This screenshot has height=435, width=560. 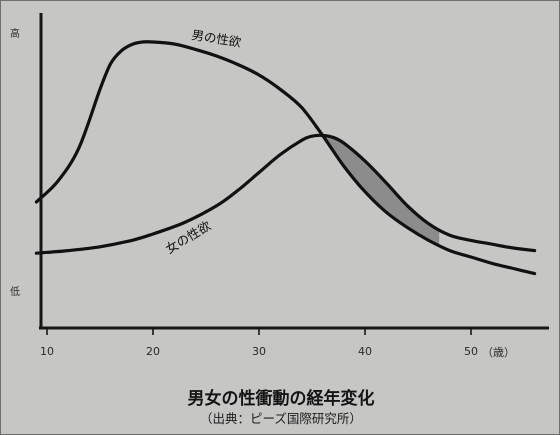 I want to click on x-tick-label-10: 10, so click(x=47, y=351).